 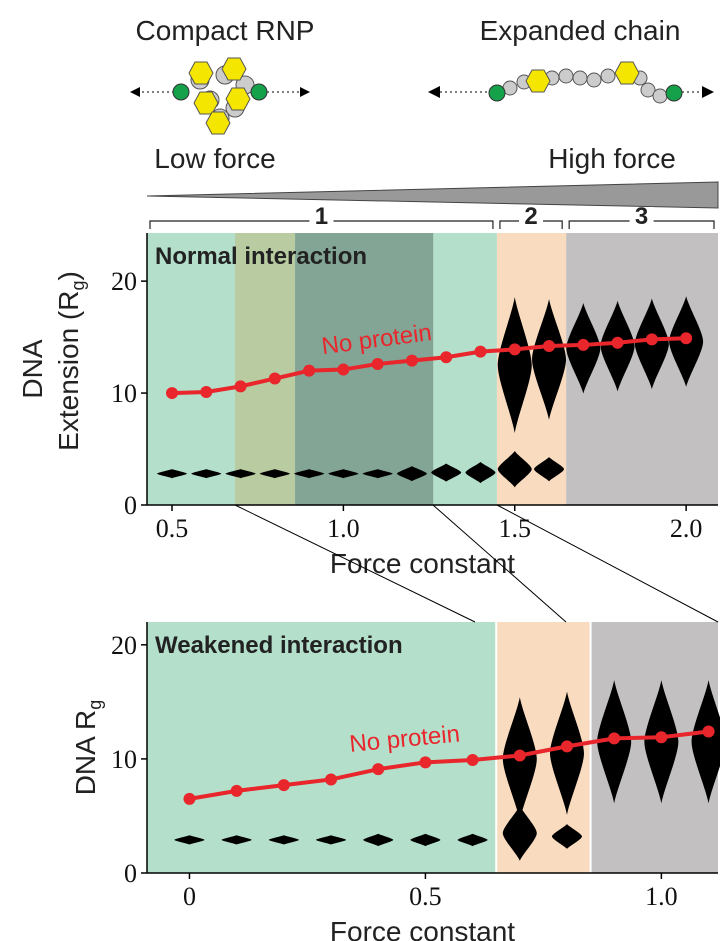 I want to click on x-tick-label: 1.5, so click(x=515, y=528).